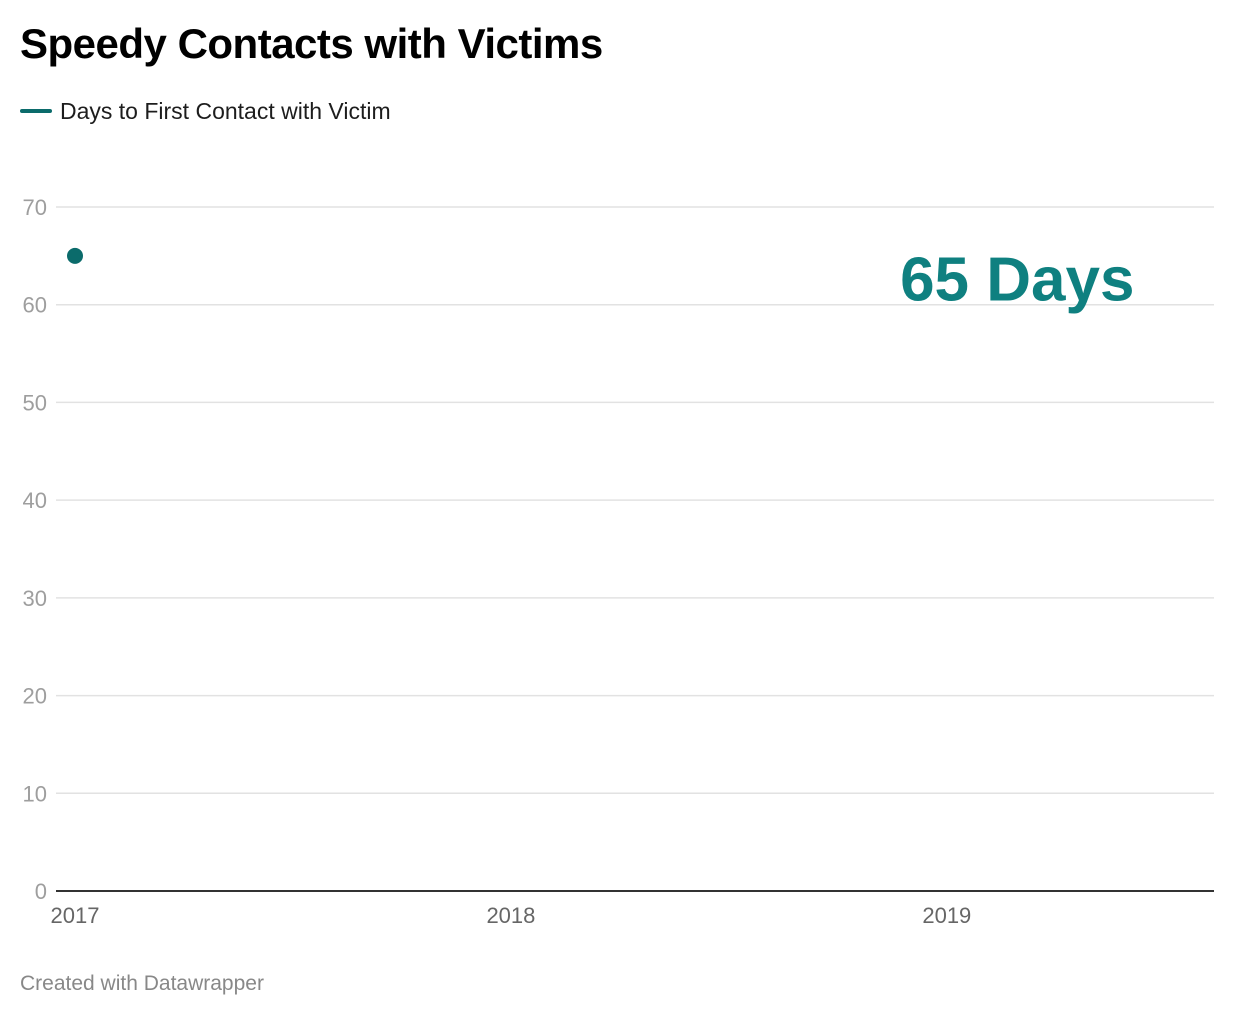 The height and width of the screenshot is (1030, 1240). I want to click on annotation-label-0: 65 Days, so click(1017, 279).